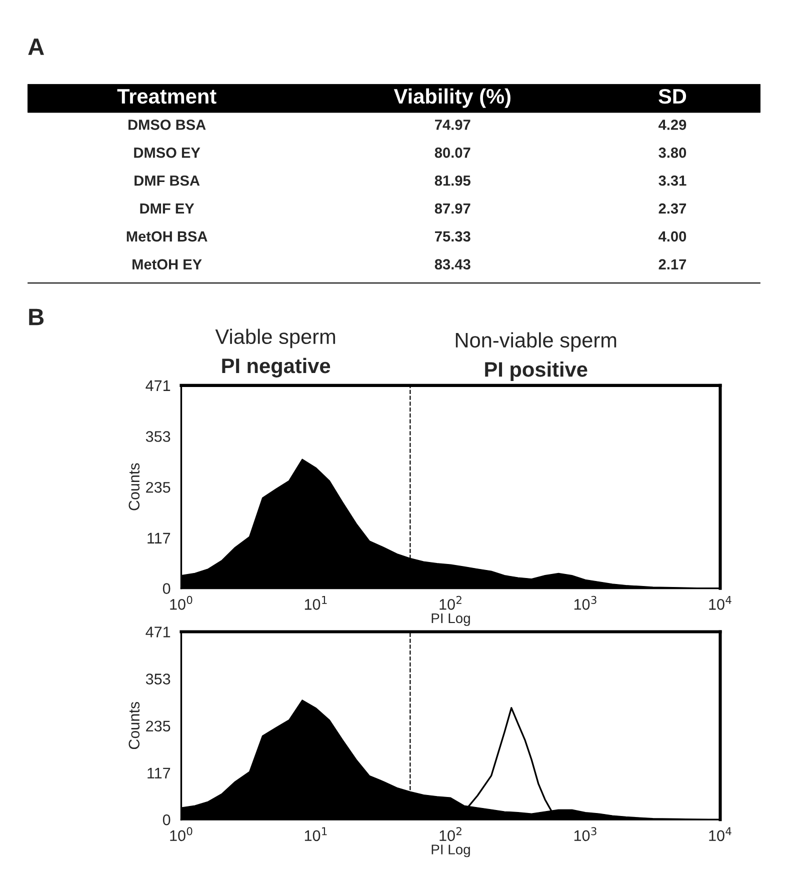 The image size is (788, 886). I want to click on text: 80.07, so click(452, 153).